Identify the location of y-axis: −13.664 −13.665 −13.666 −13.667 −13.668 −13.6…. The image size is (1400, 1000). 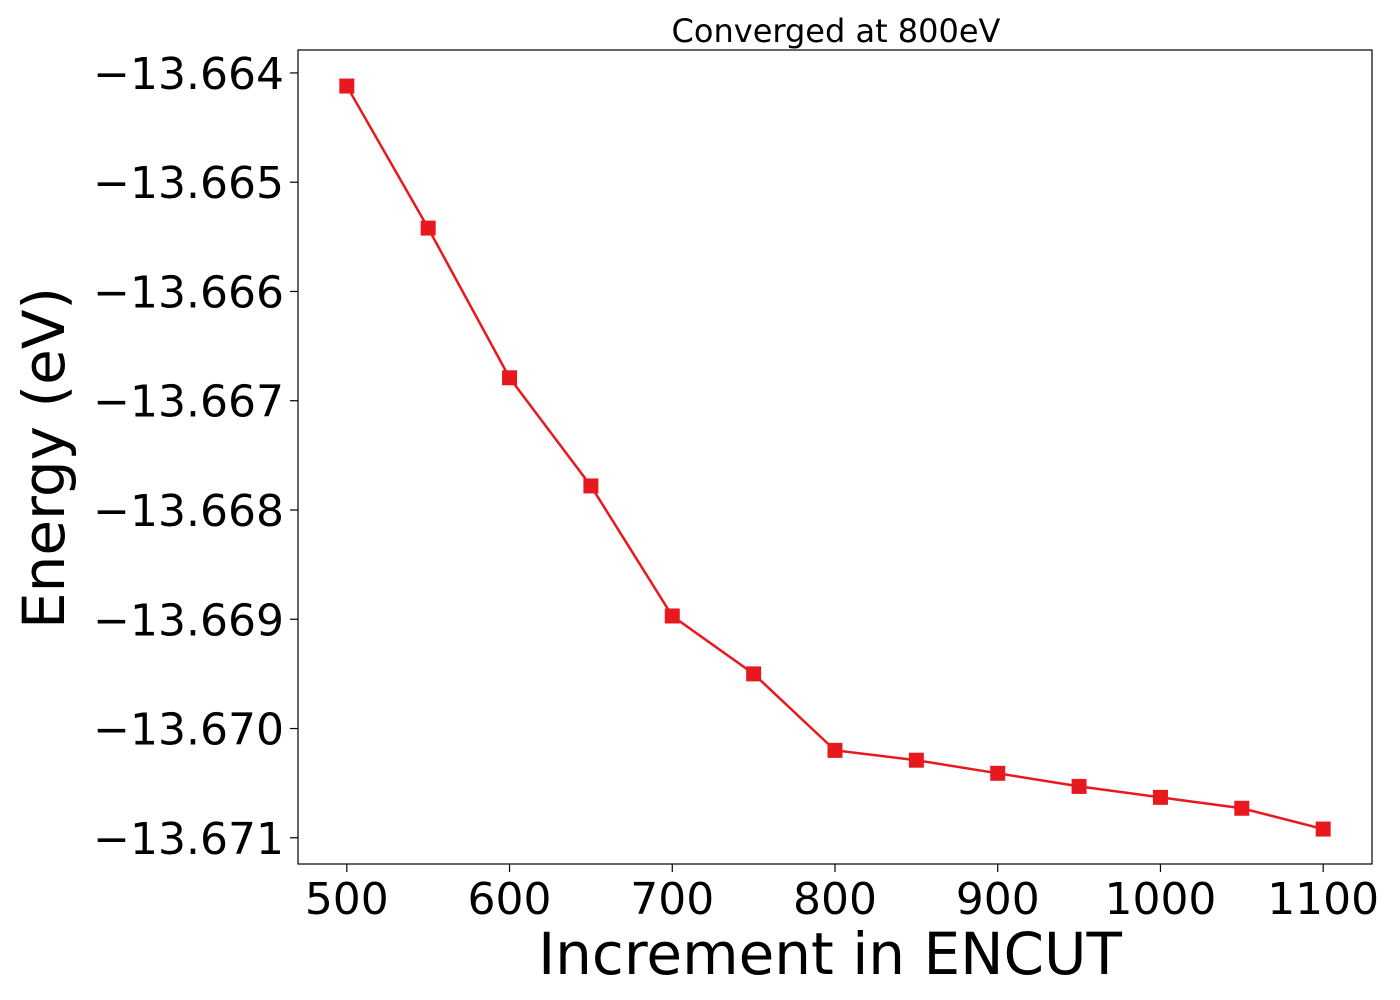
(195, 457).